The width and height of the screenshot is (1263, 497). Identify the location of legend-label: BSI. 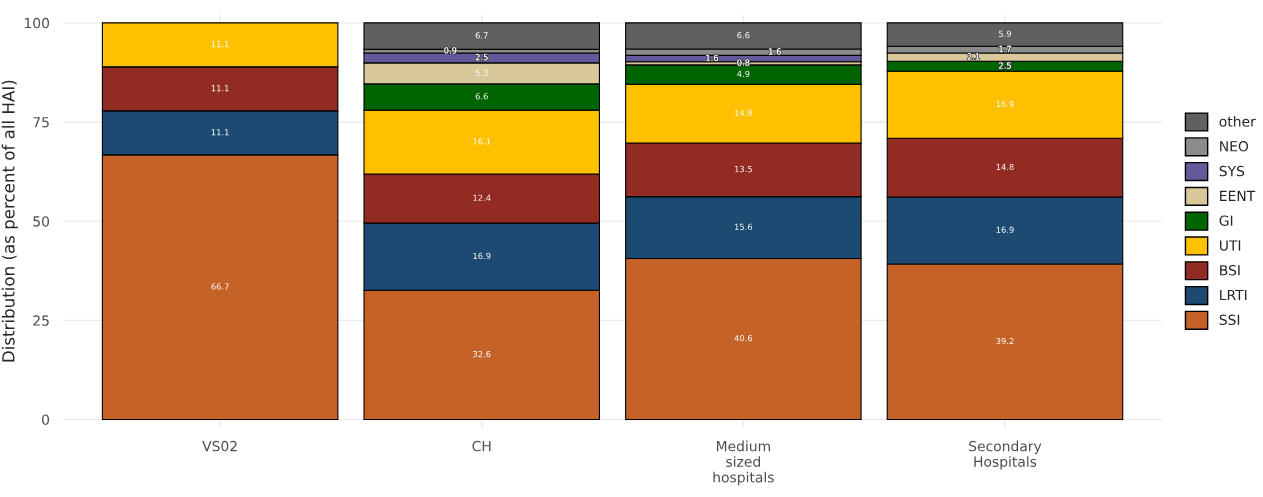
(1230, 270).